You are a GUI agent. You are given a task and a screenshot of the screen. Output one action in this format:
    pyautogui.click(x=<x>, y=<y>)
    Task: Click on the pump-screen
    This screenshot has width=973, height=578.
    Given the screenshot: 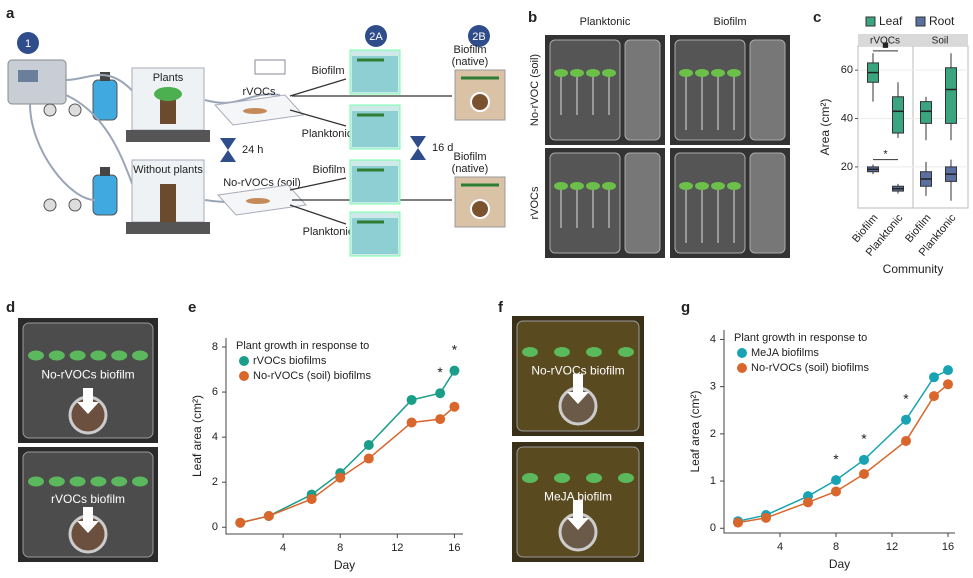 What is the action you would take?
    pyautogui.click(x=28, y=76)
    